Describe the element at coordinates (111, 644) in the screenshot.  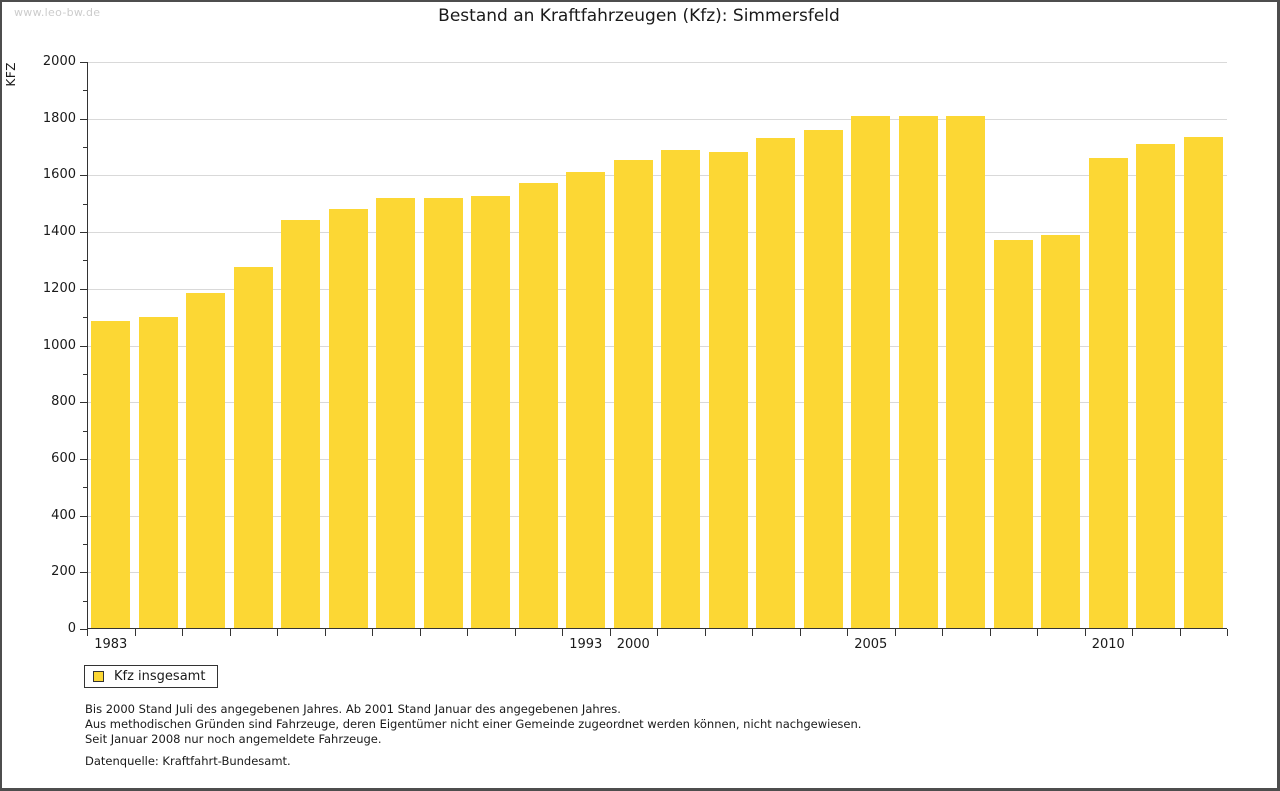
I see `x-axis-tick-label: 1983` at that location.